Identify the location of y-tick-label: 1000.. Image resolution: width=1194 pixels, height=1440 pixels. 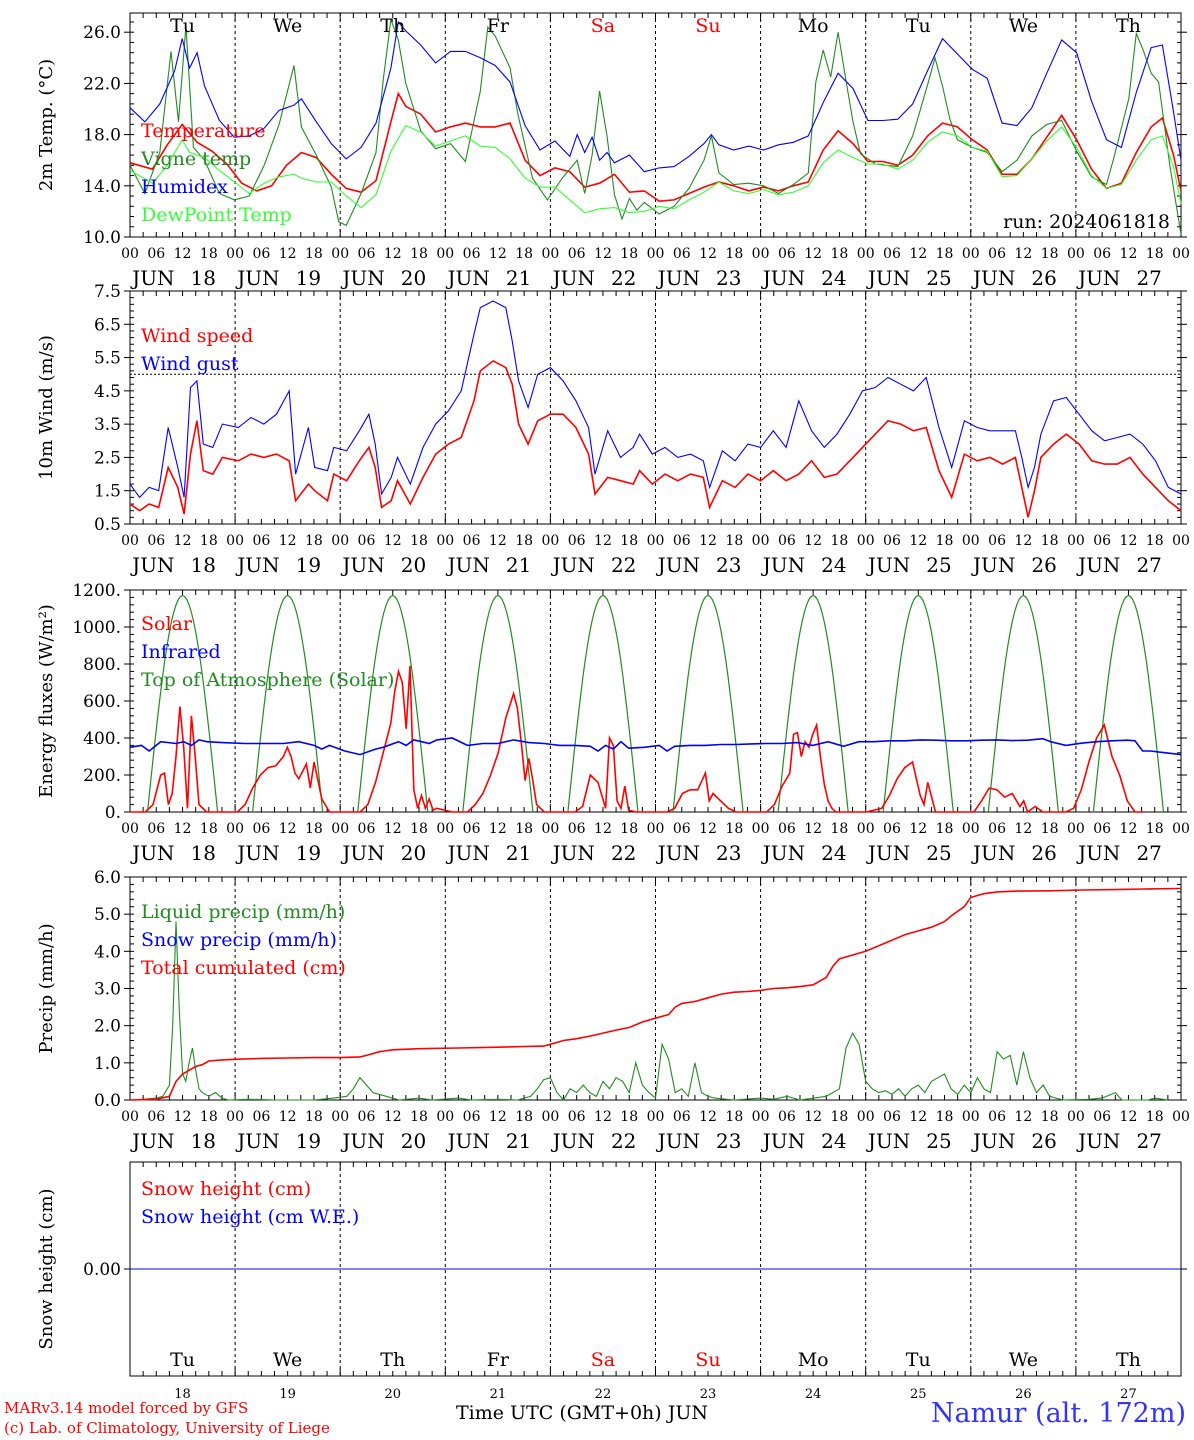
(96, 628).